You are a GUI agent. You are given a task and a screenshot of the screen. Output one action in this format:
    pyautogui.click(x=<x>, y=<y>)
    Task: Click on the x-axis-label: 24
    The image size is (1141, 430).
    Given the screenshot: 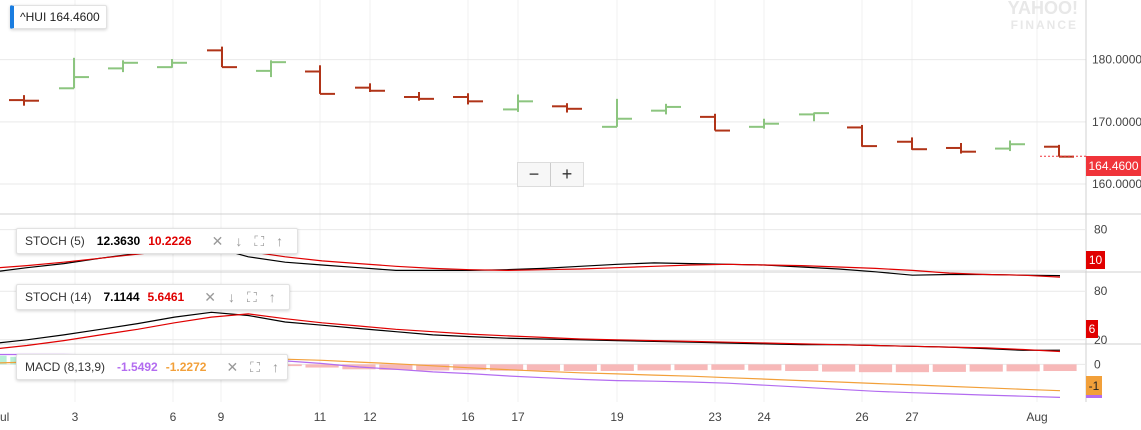 What is the action you would take?
    pyautogui.click(x=764, y=417)
    